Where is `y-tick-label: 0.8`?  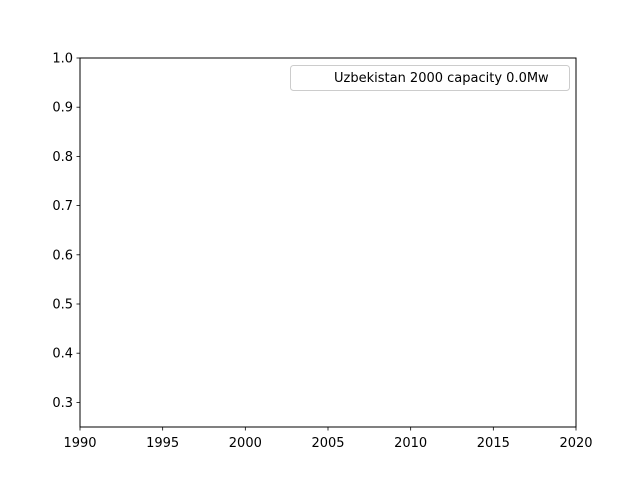
y-tick-label: 0.8 is located at coordinates (62, 157).